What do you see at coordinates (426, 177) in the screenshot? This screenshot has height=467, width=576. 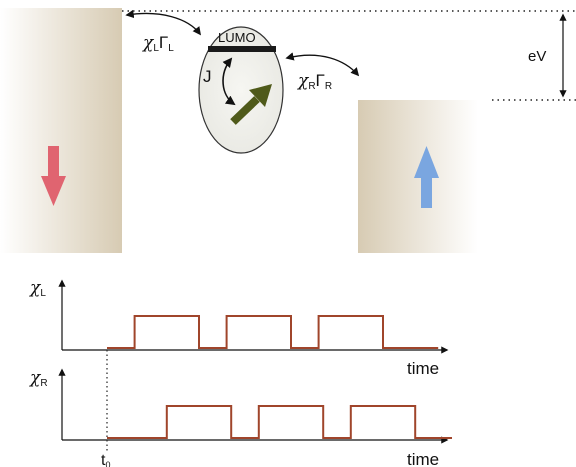 I see `right-lead-spin-up-arrow` at bounding box center [426, 177].